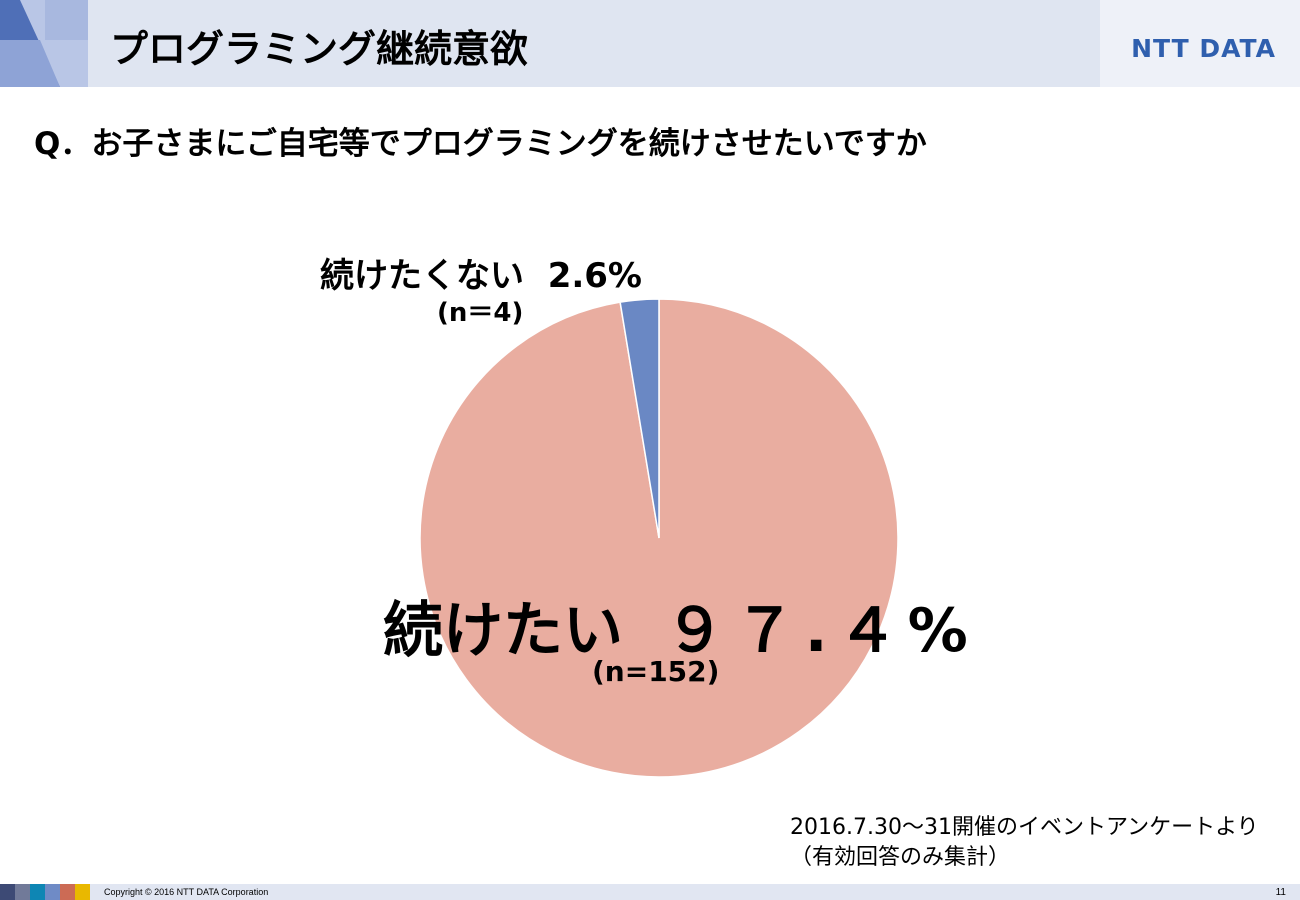 The width and height of the screenshot is (1300, 900). I want to click on label-yes: 続けたい ９７.４%, so click(680, 625).